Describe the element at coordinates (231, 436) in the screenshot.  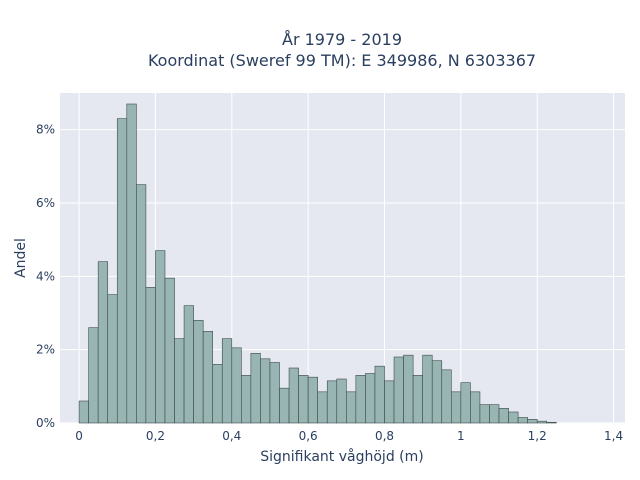
I see `x-tick-label: 0,4` at that location.